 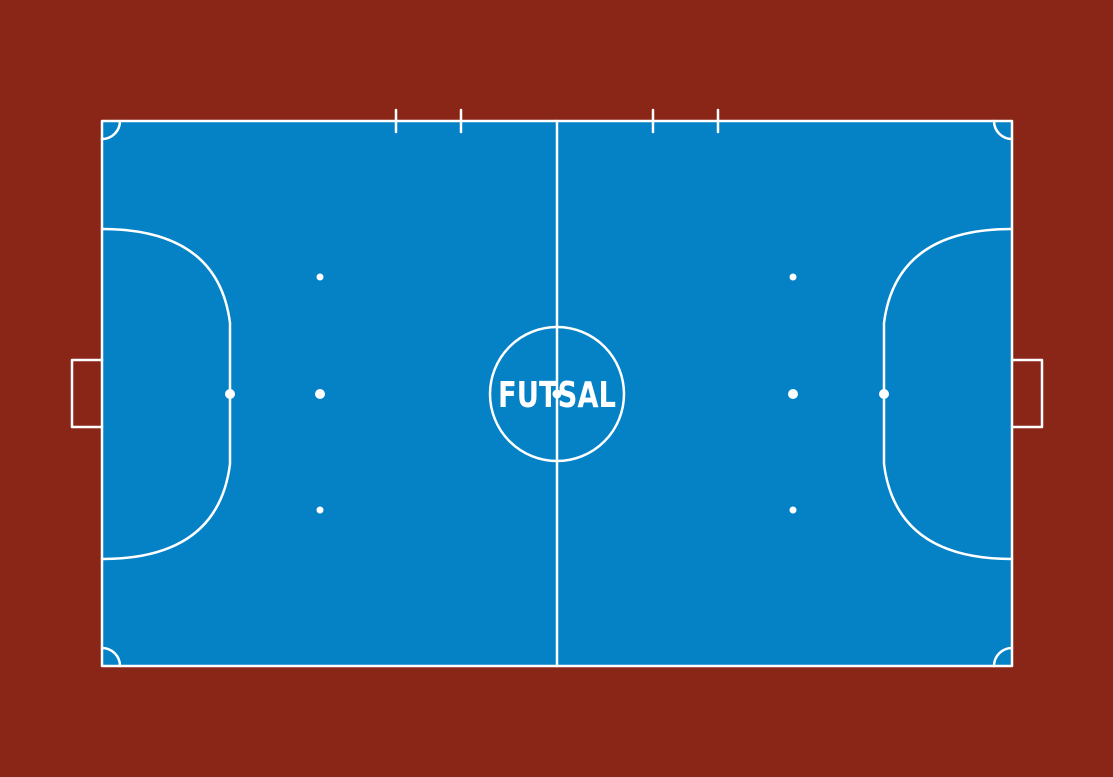 What do you see at coordinates (884, 394) in the screenshot?
I see `right-penalty-mark` at bounding box center [884, 394].